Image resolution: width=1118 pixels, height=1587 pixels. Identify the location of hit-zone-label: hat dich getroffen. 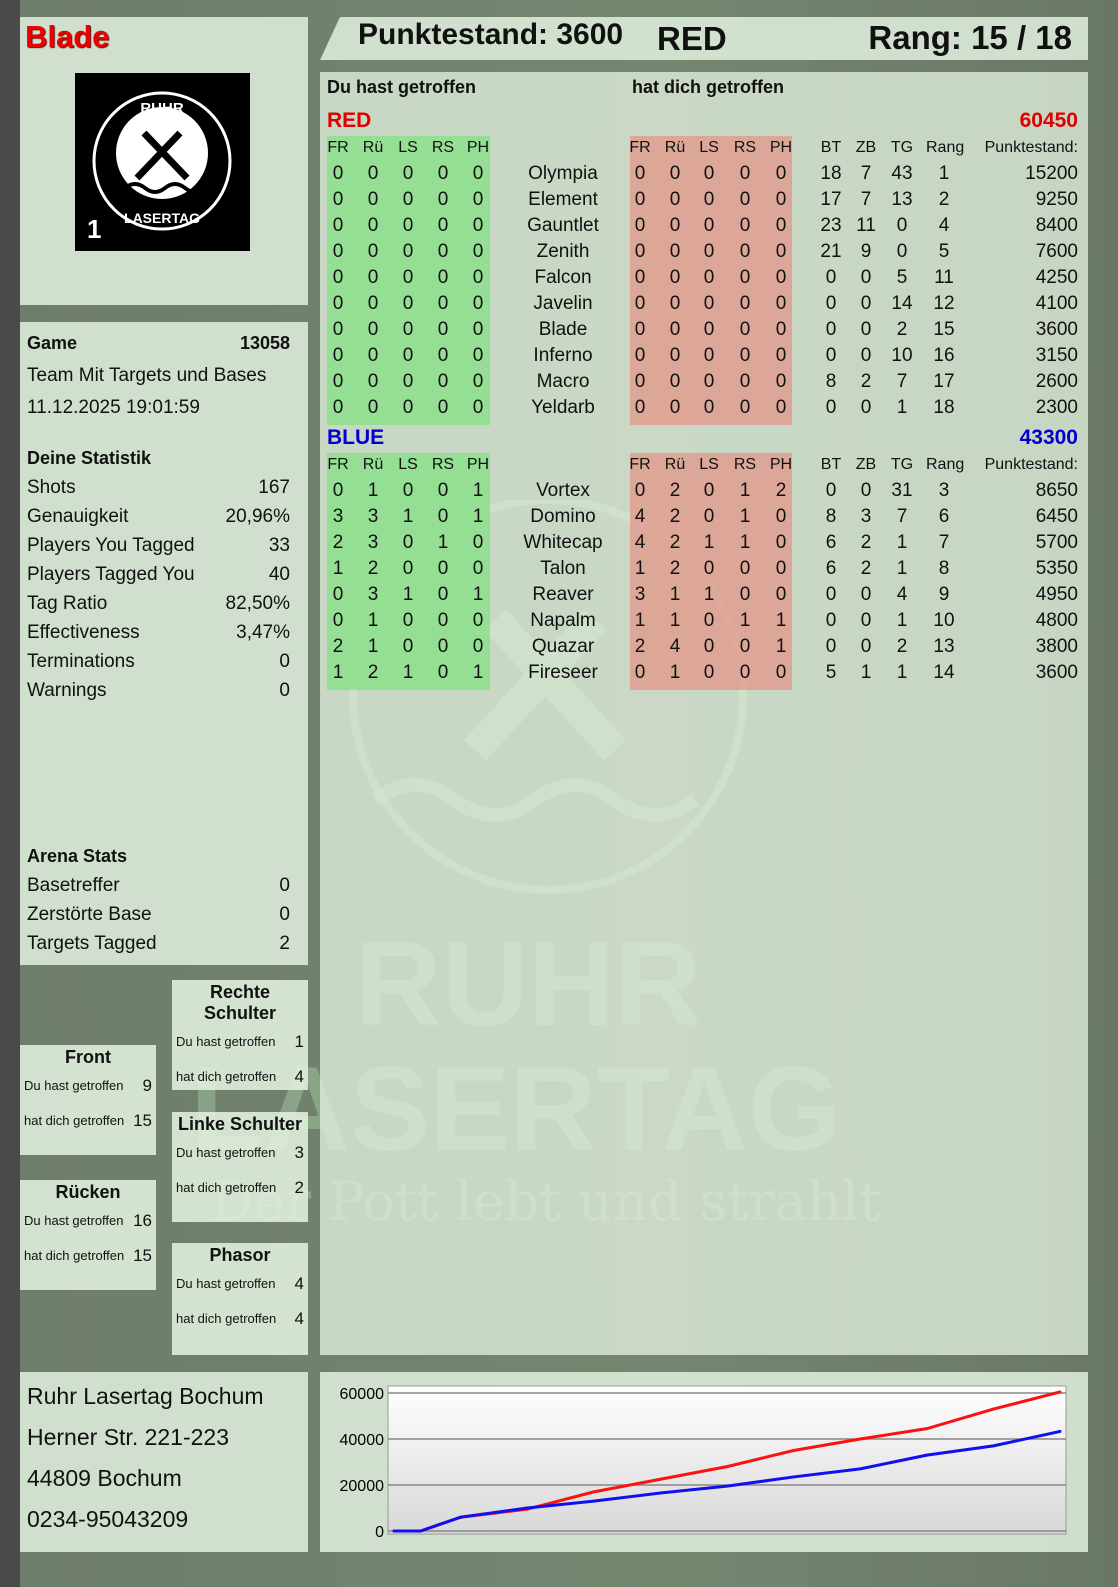
(74, 1120).